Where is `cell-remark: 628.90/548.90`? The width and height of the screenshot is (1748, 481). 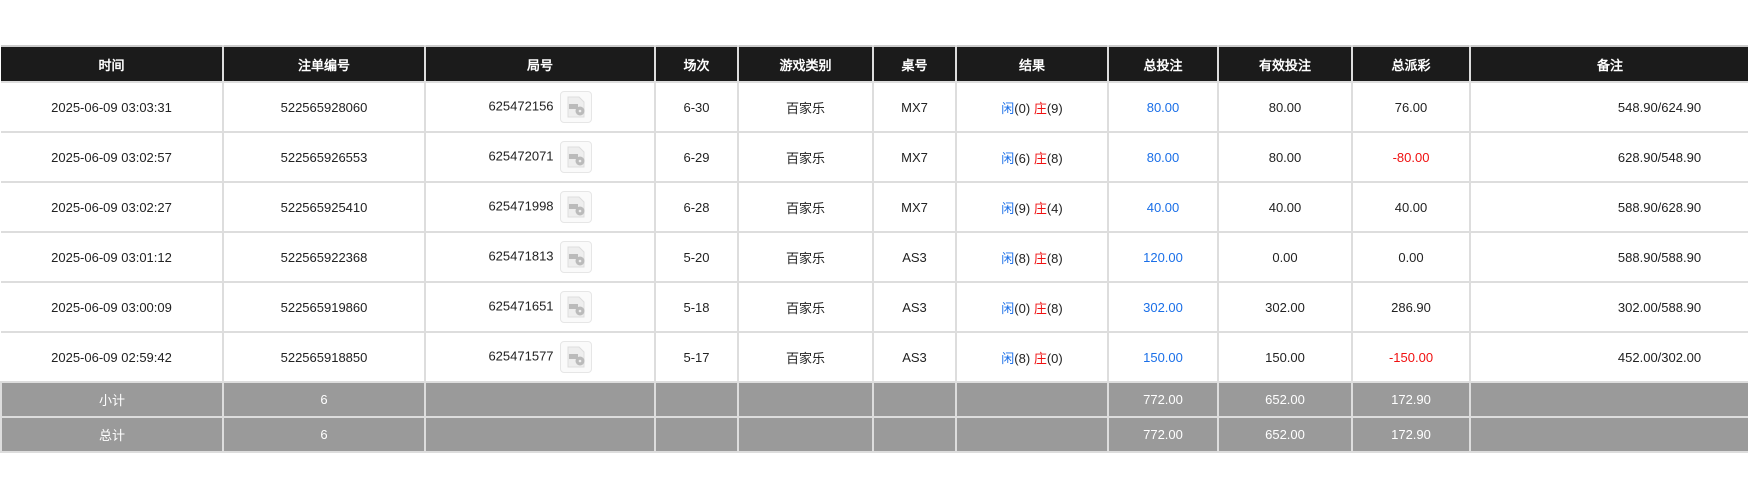 cell-remark: 628.90/548.90 is located at coordinates (1608, 157).